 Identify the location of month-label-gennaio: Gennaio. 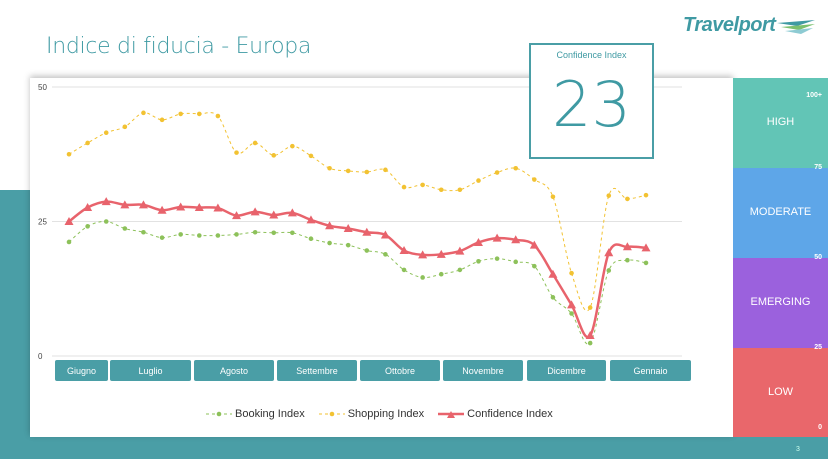
(650, 370).